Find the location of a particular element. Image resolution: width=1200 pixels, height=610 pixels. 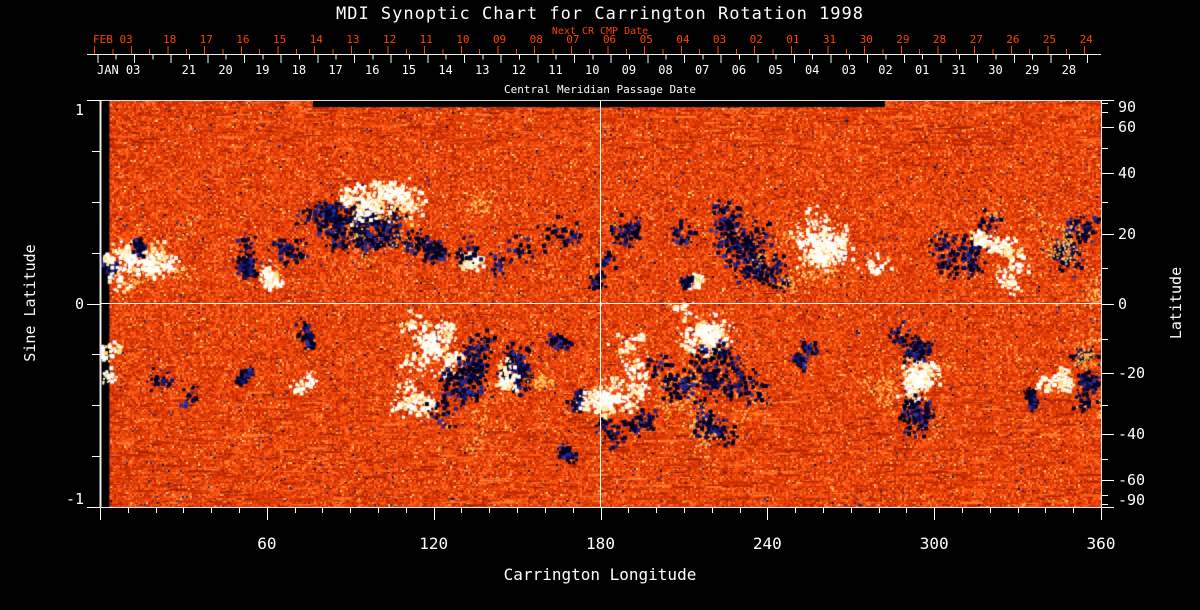

cmp-day-label: 09 is located at coordinates (629, 70).